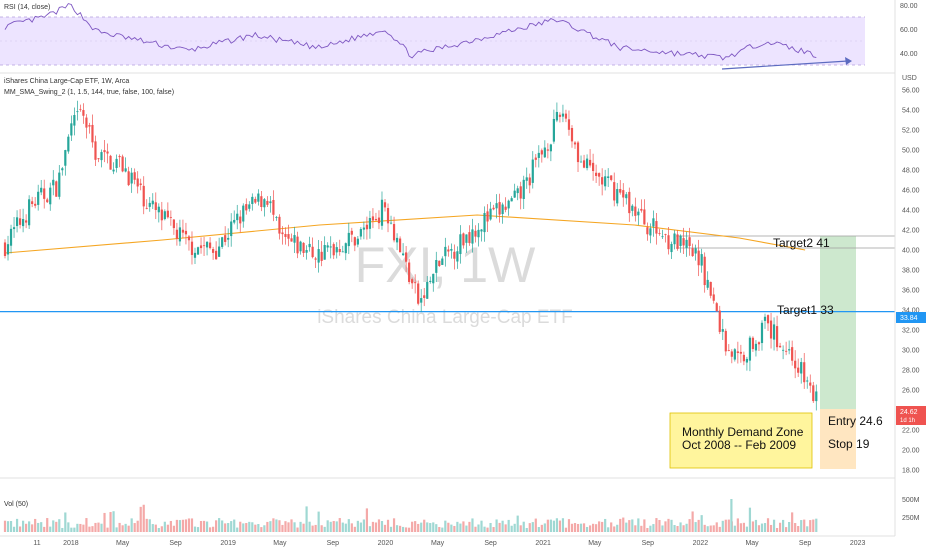  What do you see at coordinates (405, 234) in the screenshot?
I see `sma-144-line` at bounding box center [405, 234].